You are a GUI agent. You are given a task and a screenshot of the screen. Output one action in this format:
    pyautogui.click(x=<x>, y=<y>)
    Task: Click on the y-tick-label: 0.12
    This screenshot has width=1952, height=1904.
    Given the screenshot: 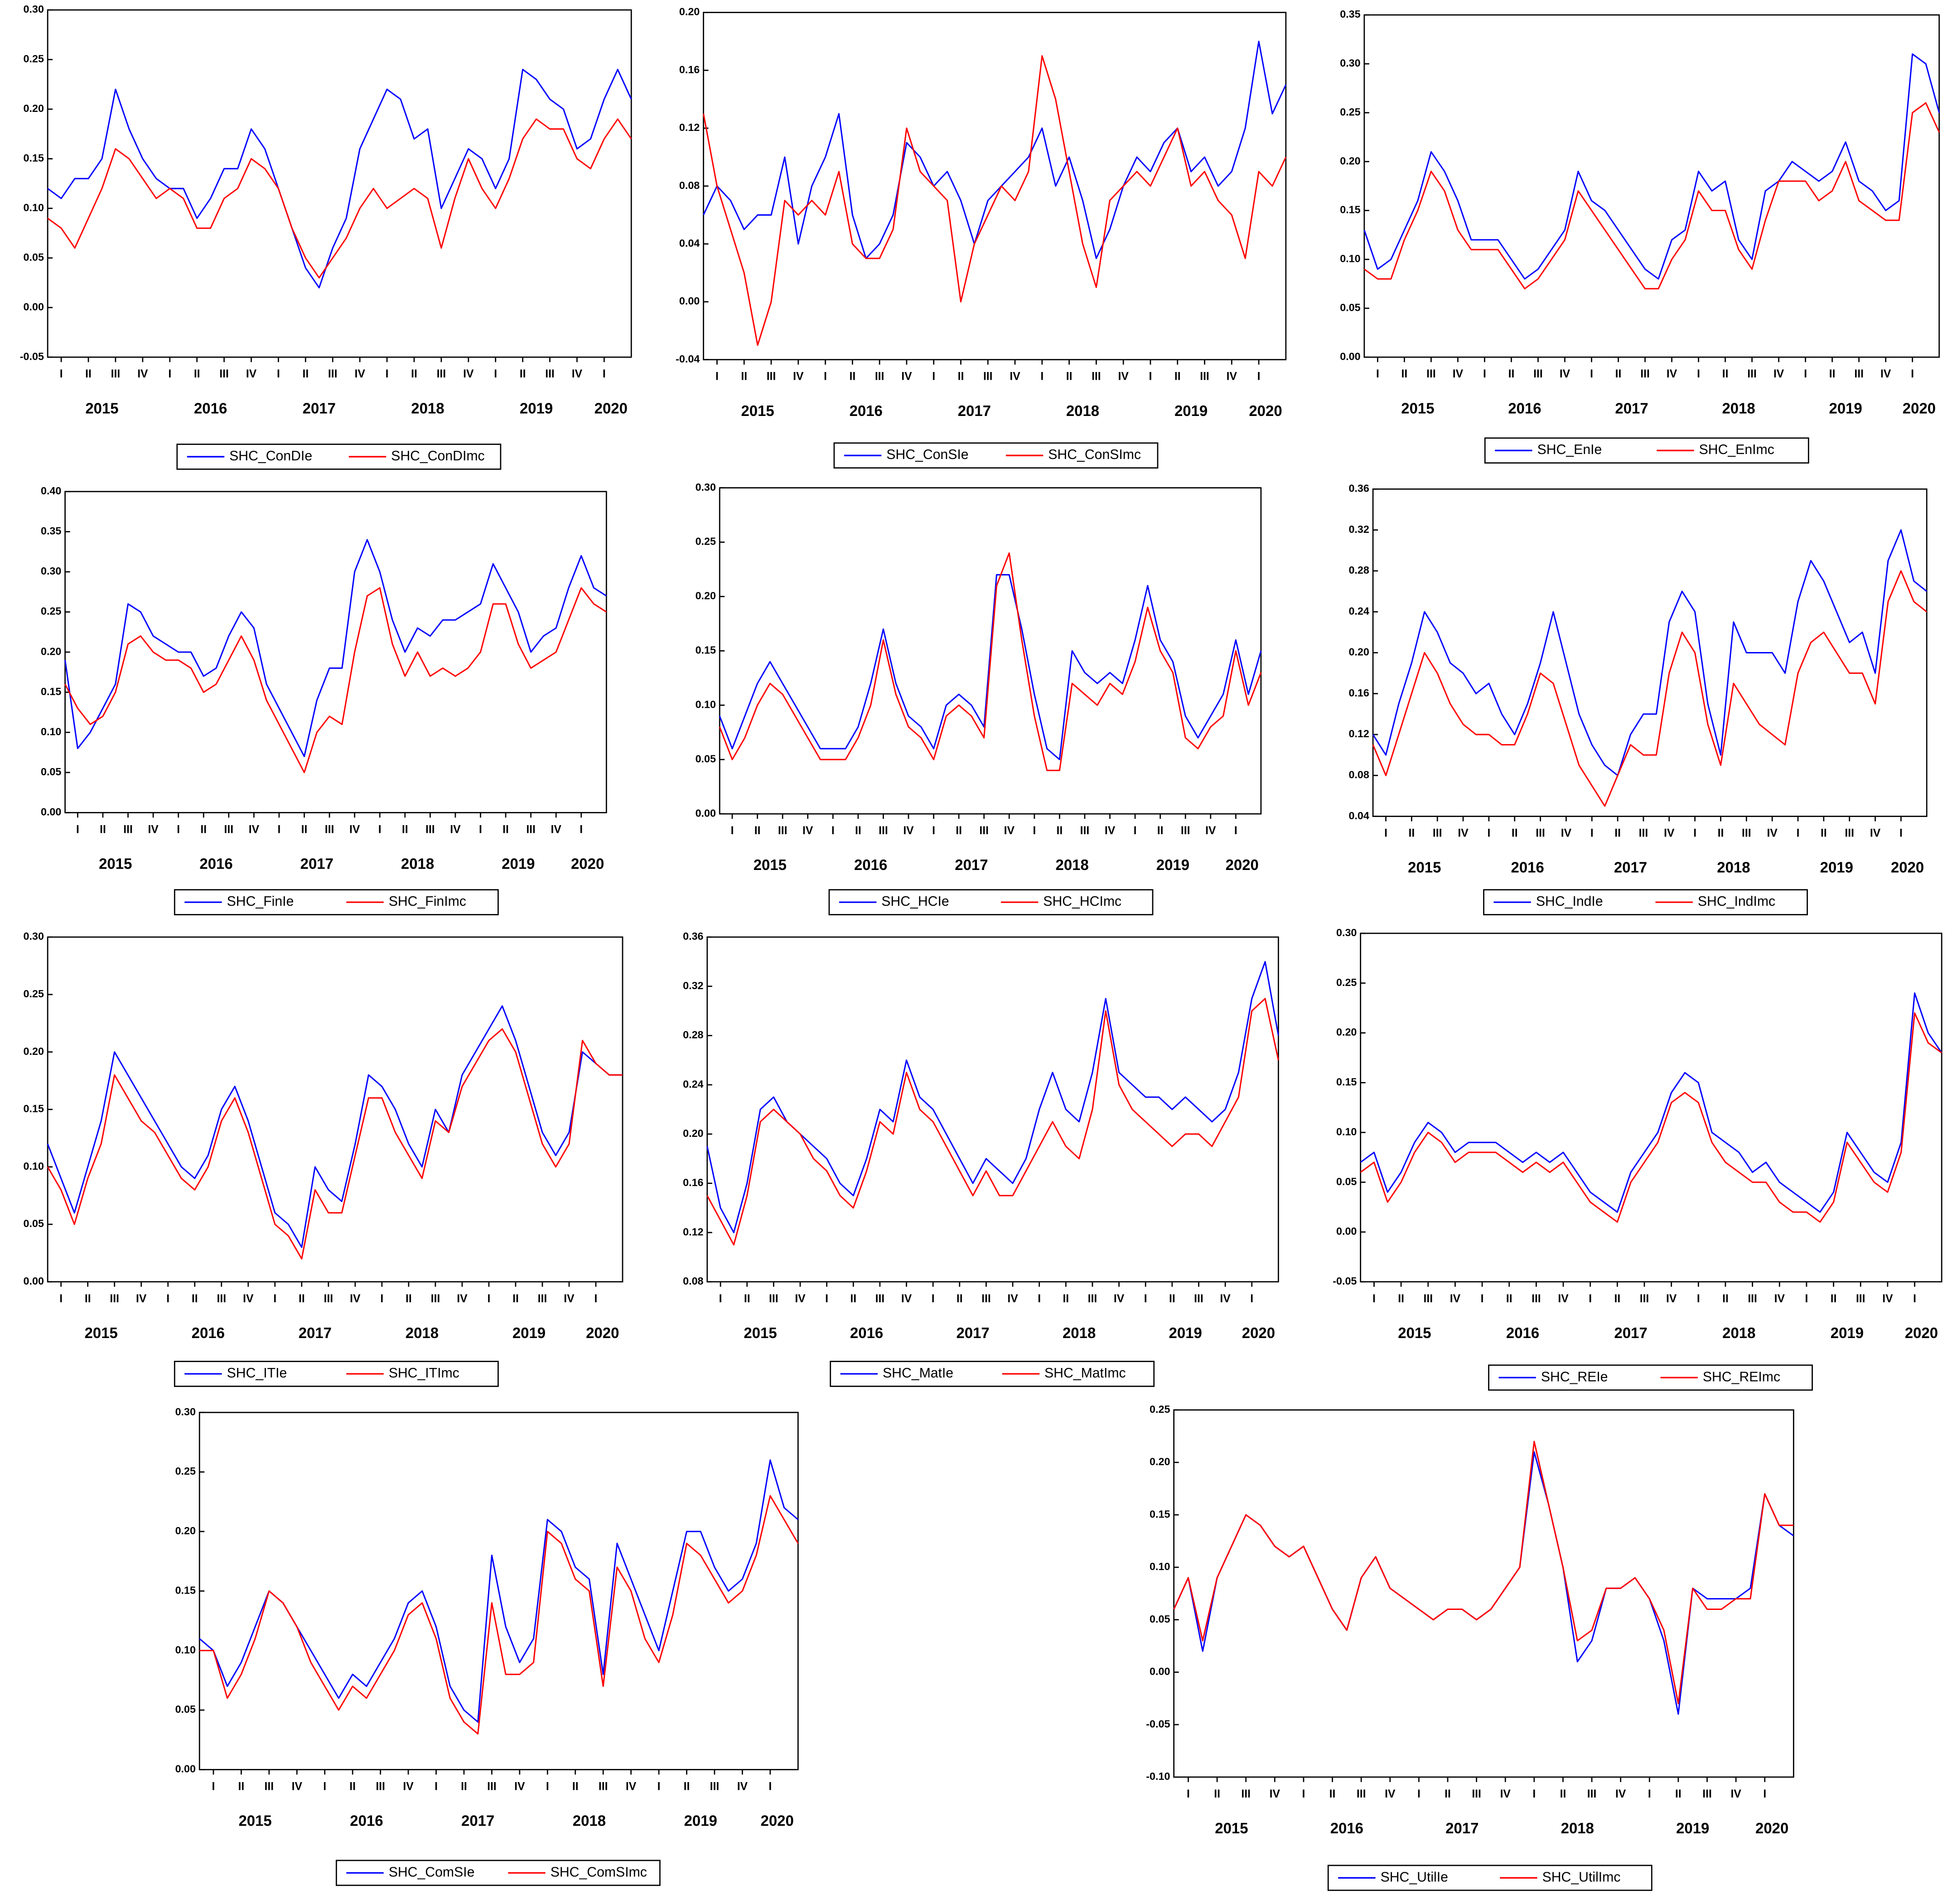 What is the action you would take?
    pyautogui.click(x=693, y=1232)
    